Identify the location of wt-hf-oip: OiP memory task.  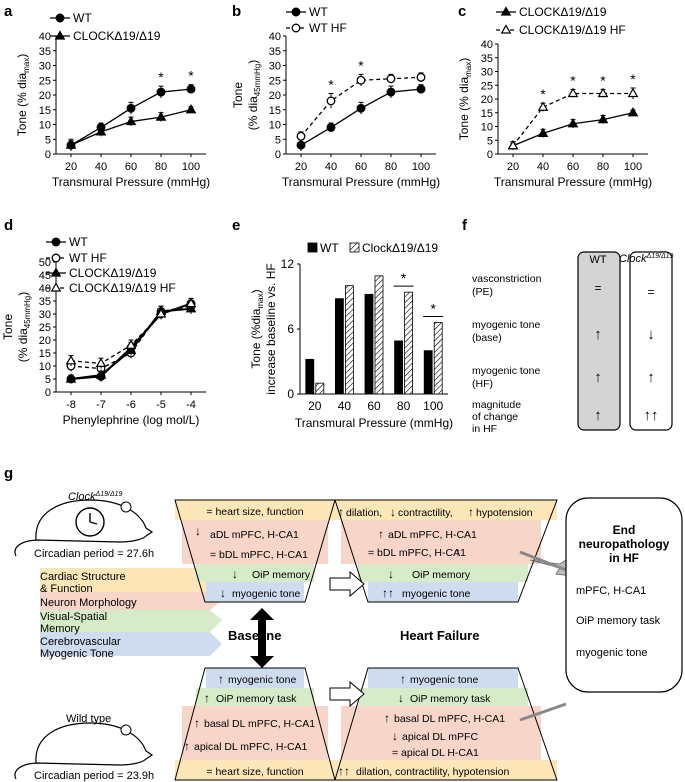
(450, 699).